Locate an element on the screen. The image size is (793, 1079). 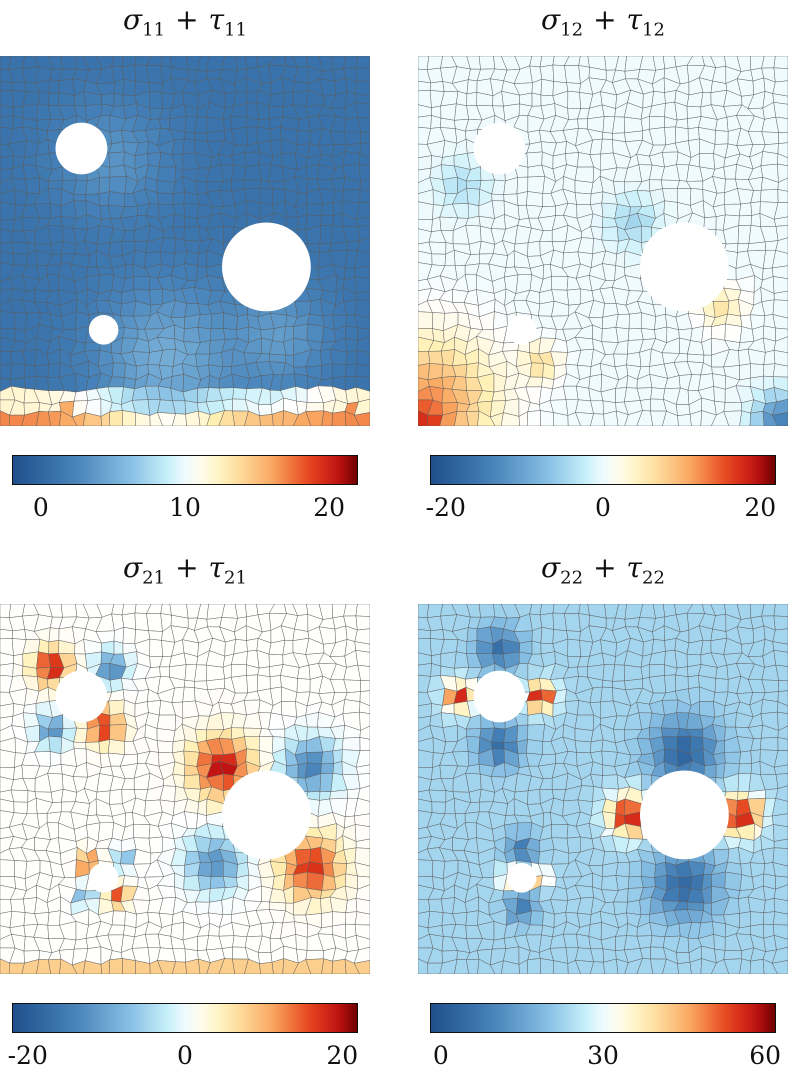
title-sigma: σ is located at coordinates (133, 567).